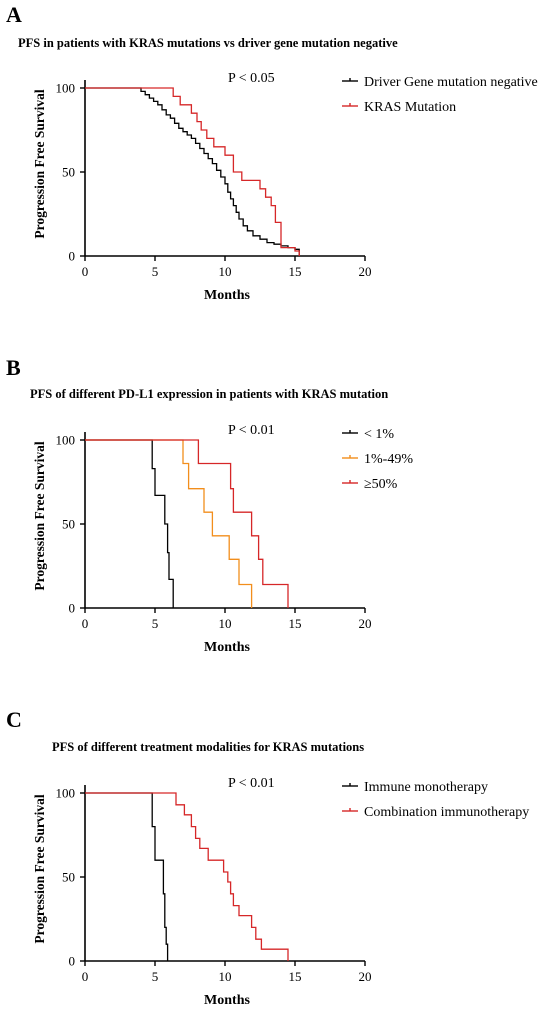 This screenshot has width=550, height=1015. Describe the element at coordinates (14, 14) in the screenshot. I see `panel-letter: A` at that location.